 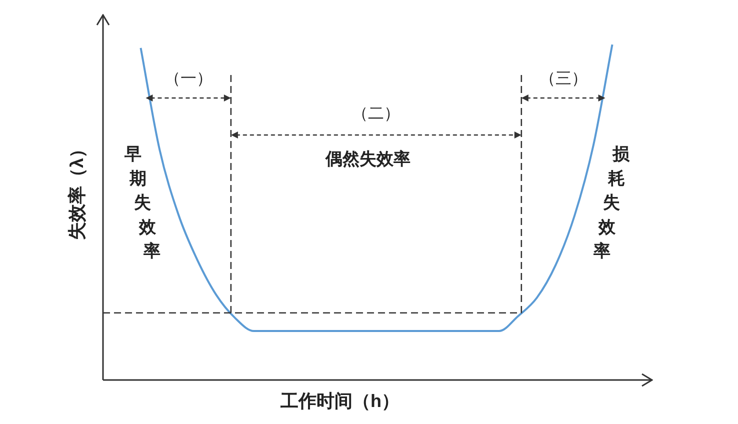 I want to click on annotation: （二）, so click(x=376, y=113).